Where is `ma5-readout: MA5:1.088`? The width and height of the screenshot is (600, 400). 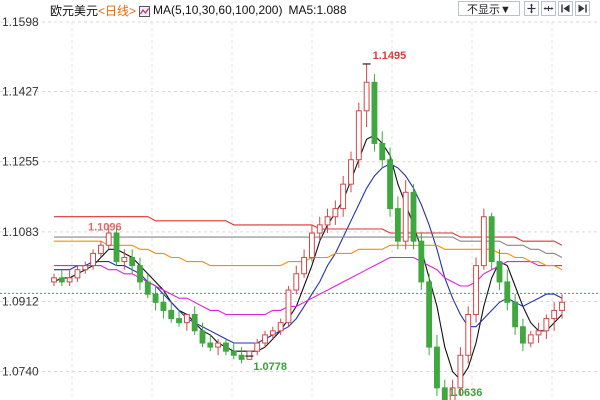 ma5-readout: MA5:1.088 is located at coordinates (317, 10).